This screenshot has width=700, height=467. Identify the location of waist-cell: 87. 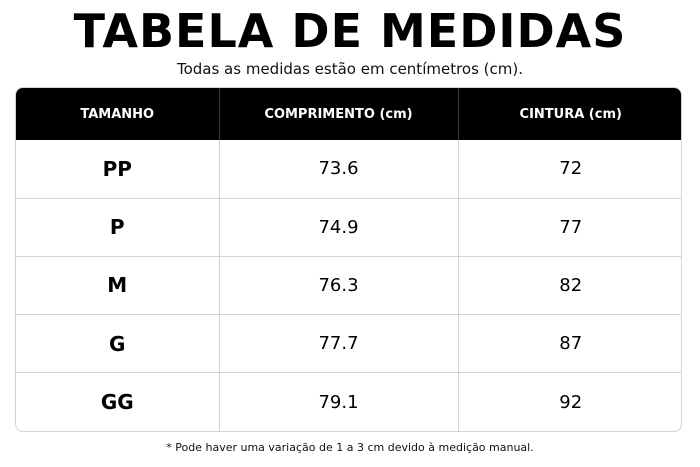
(569, 343).